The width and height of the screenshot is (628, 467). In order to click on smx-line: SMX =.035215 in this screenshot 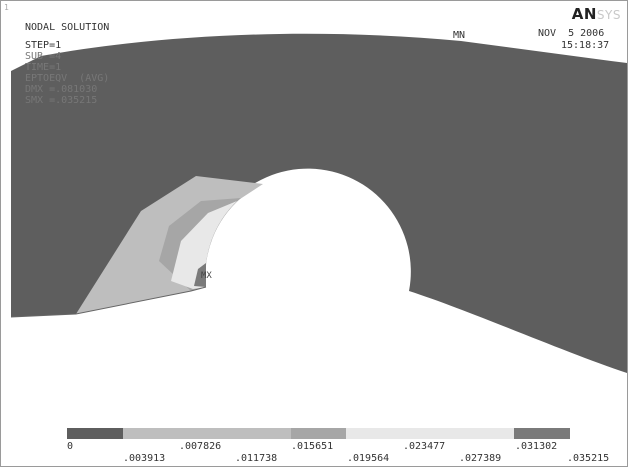, I will do `click(61, 100)`.